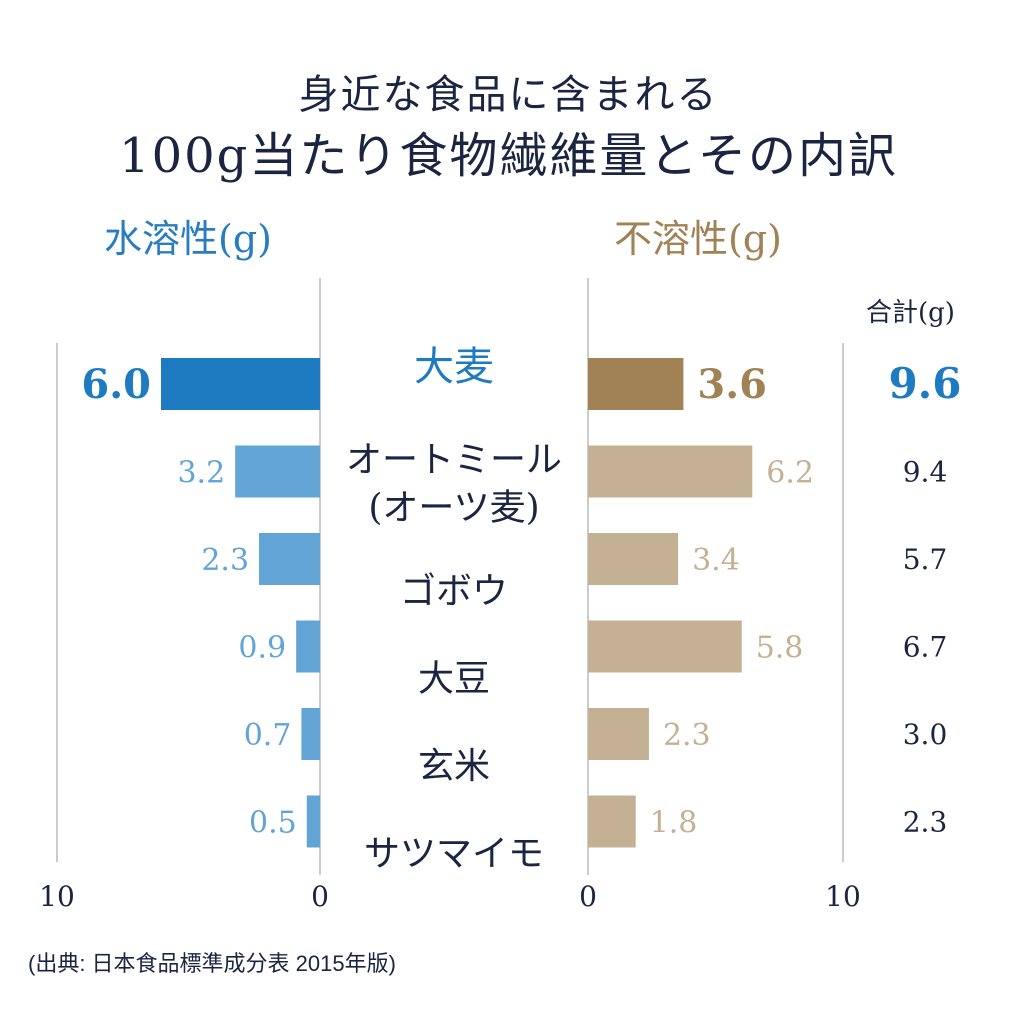 This screenshot has height=1017, width=1017. Describe the element at coordinates (57, 896) in the screenshot. I see `left-axis-tick-label: 10` at that location.